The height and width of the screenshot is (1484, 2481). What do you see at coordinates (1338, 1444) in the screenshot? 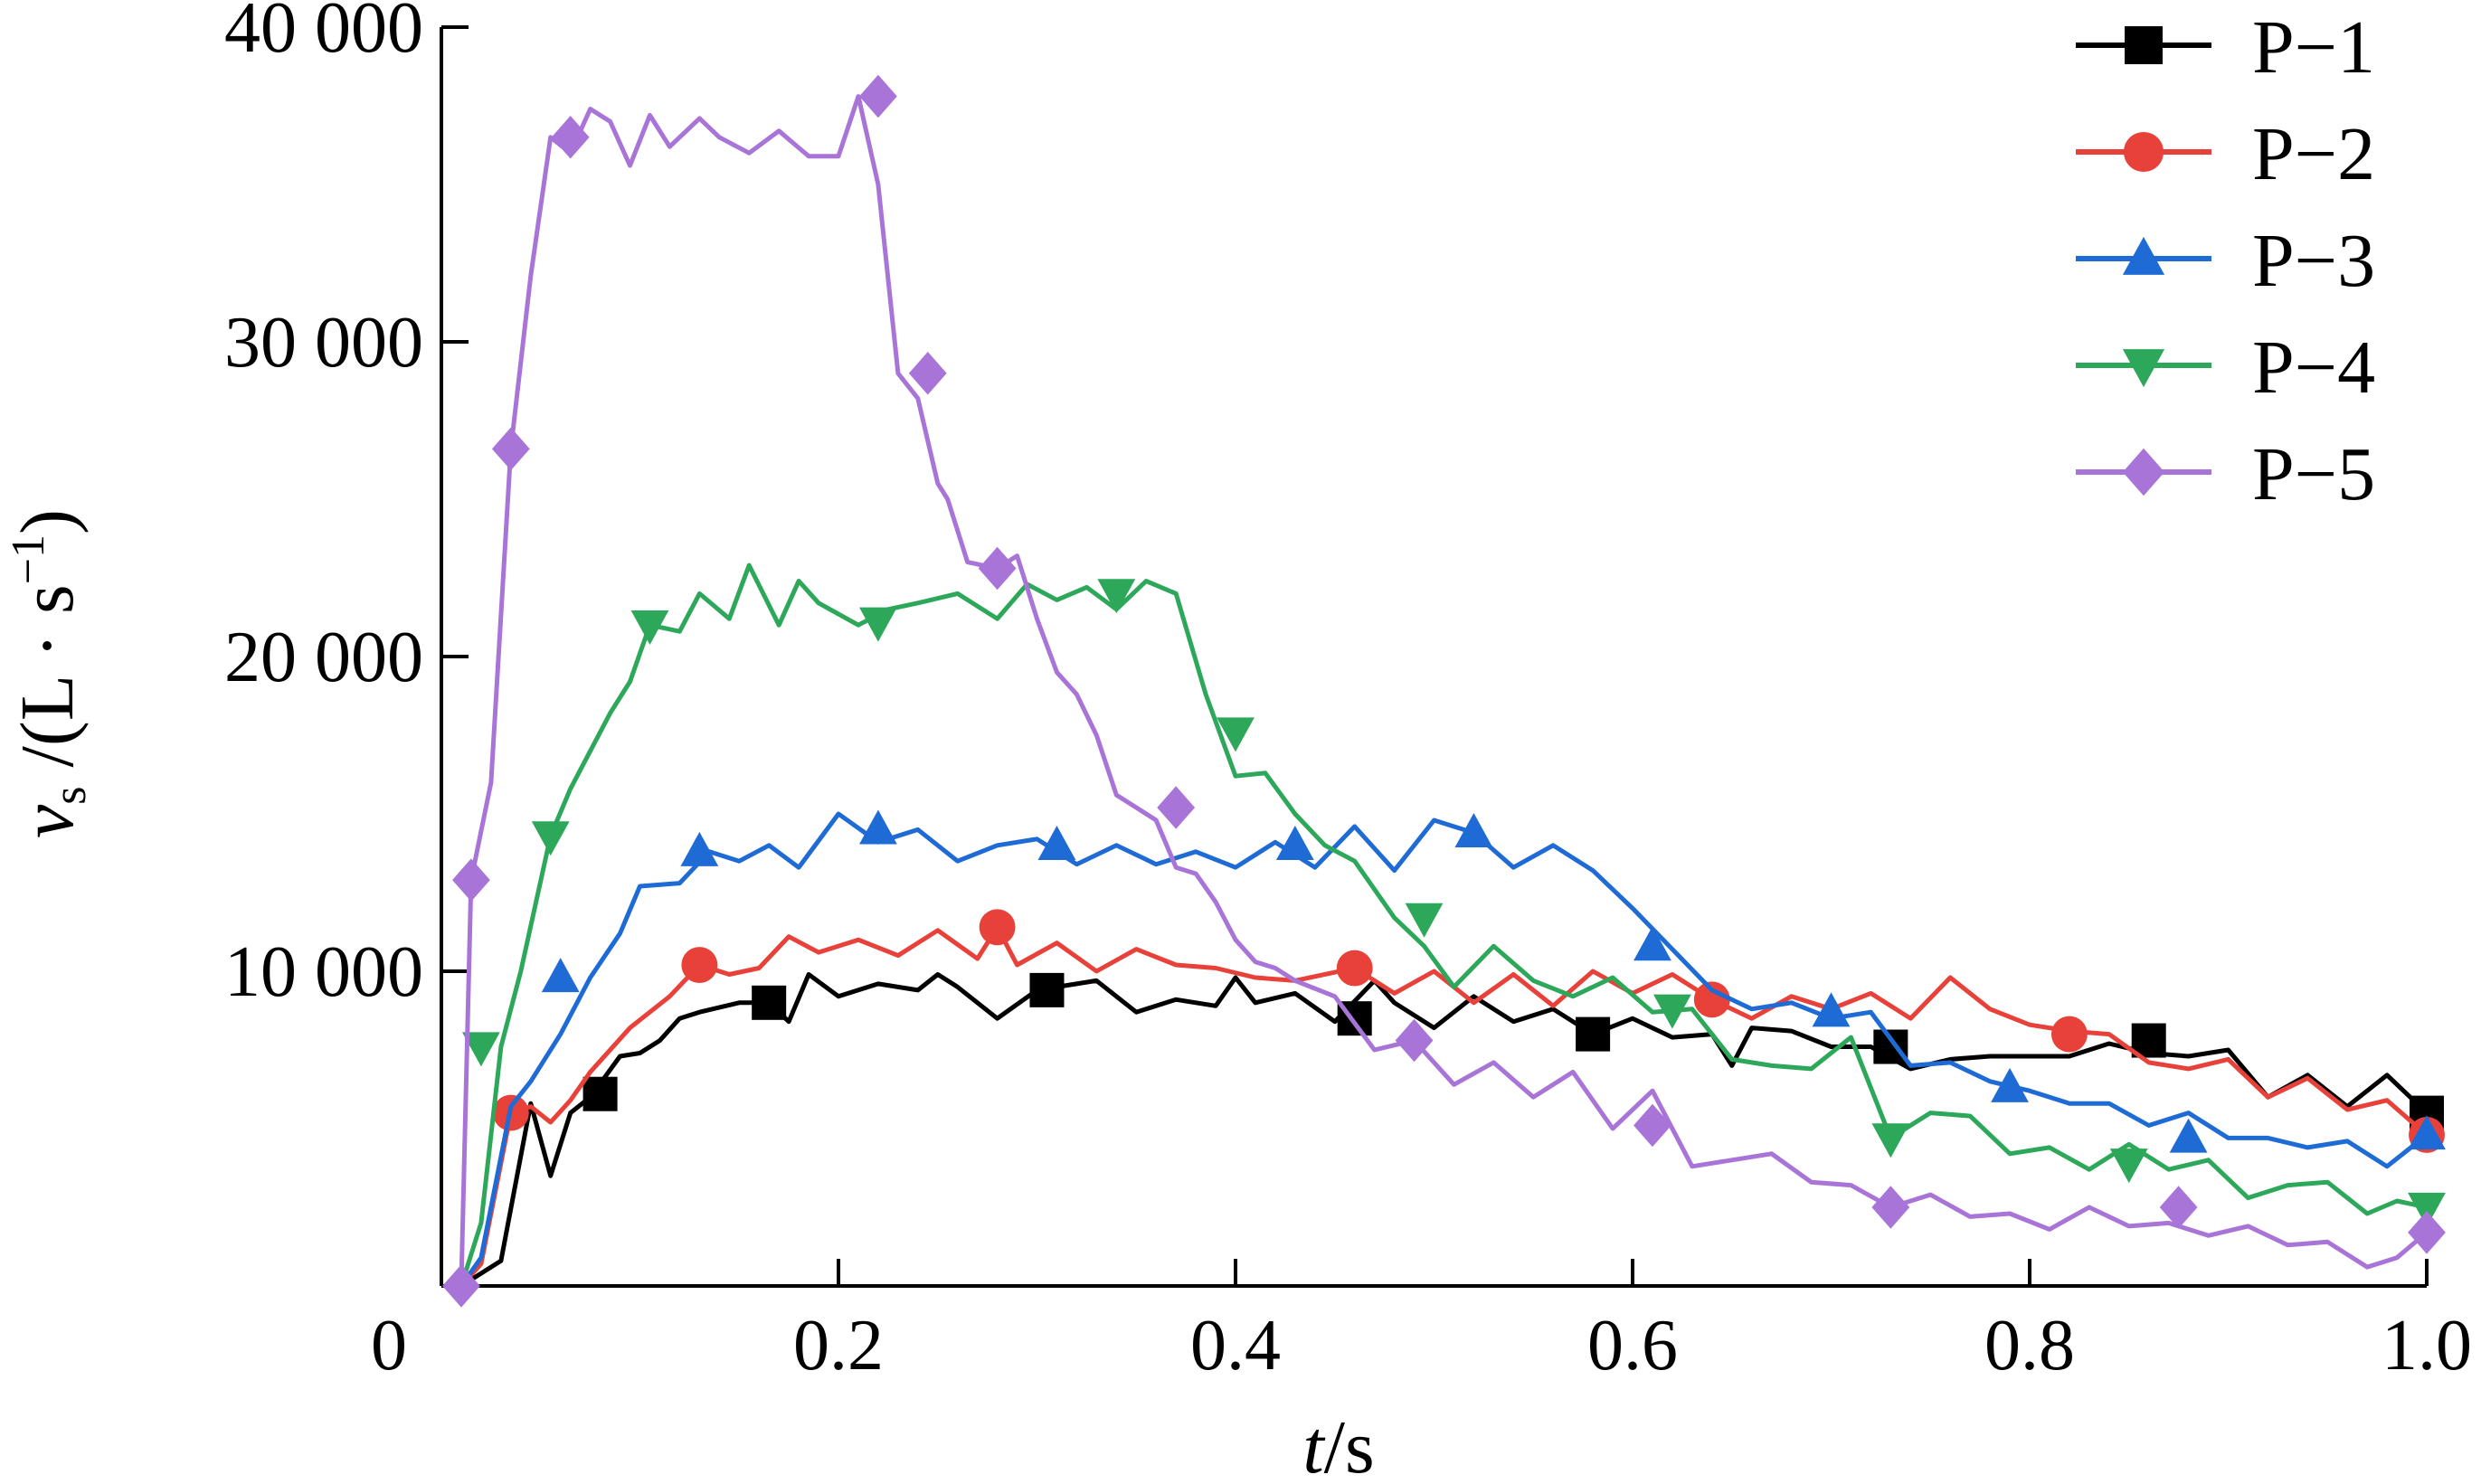
I see `x-axis-title: t/s` at bounding box center [1338, 1444].